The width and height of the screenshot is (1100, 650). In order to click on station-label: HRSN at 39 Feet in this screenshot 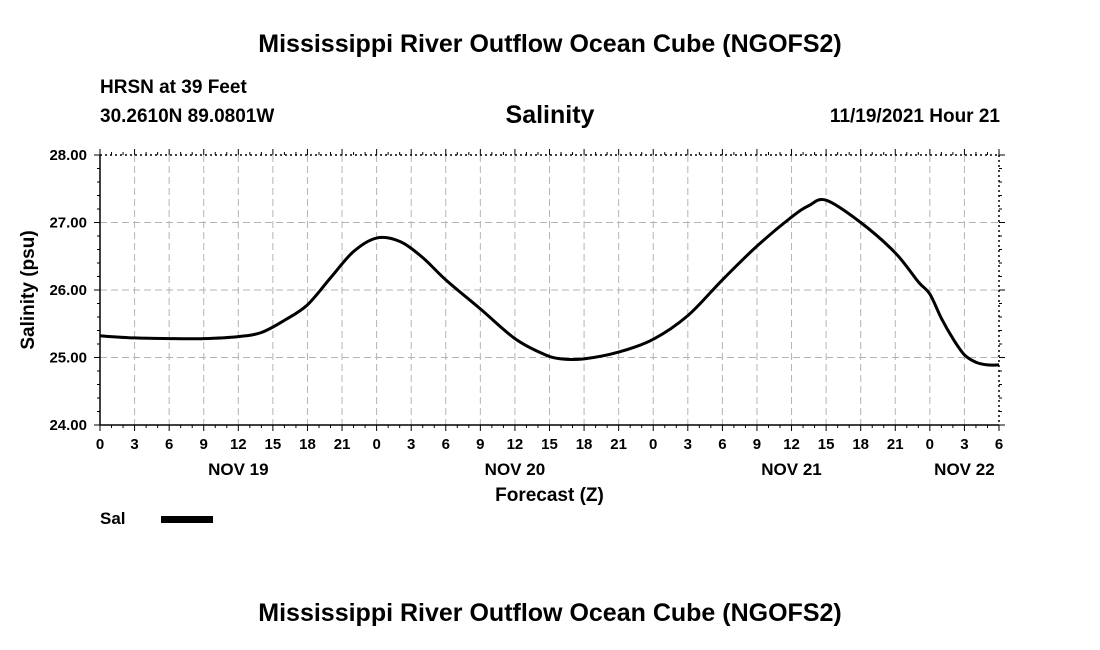, I will do `click(173, 87)`.